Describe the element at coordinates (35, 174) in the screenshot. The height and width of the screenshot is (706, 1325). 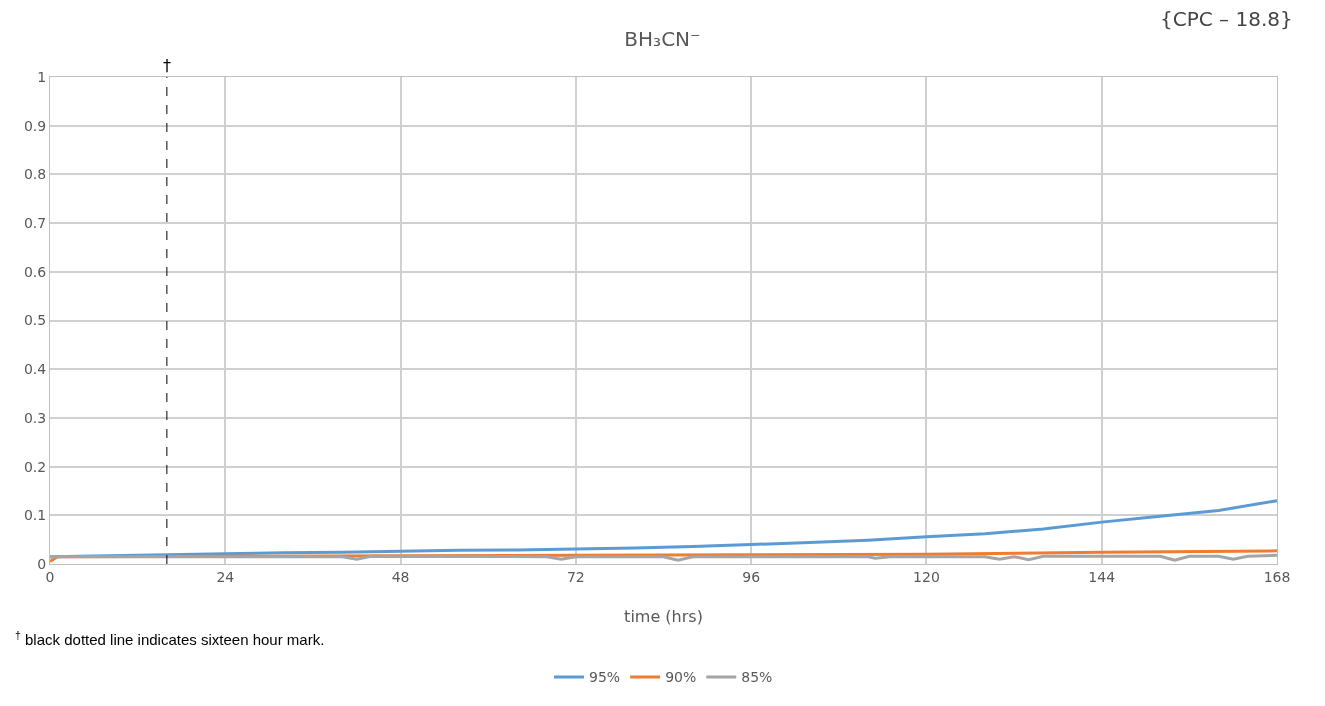
I see `y-tick-label: 0.8` at that location.